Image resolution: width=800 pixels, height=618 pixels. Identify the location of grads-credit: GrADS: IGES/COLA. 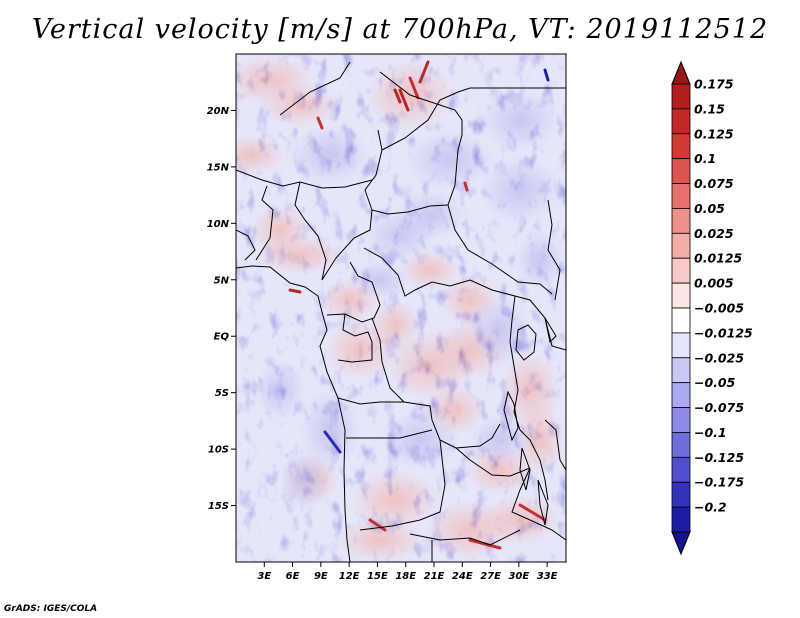
(51, 609).